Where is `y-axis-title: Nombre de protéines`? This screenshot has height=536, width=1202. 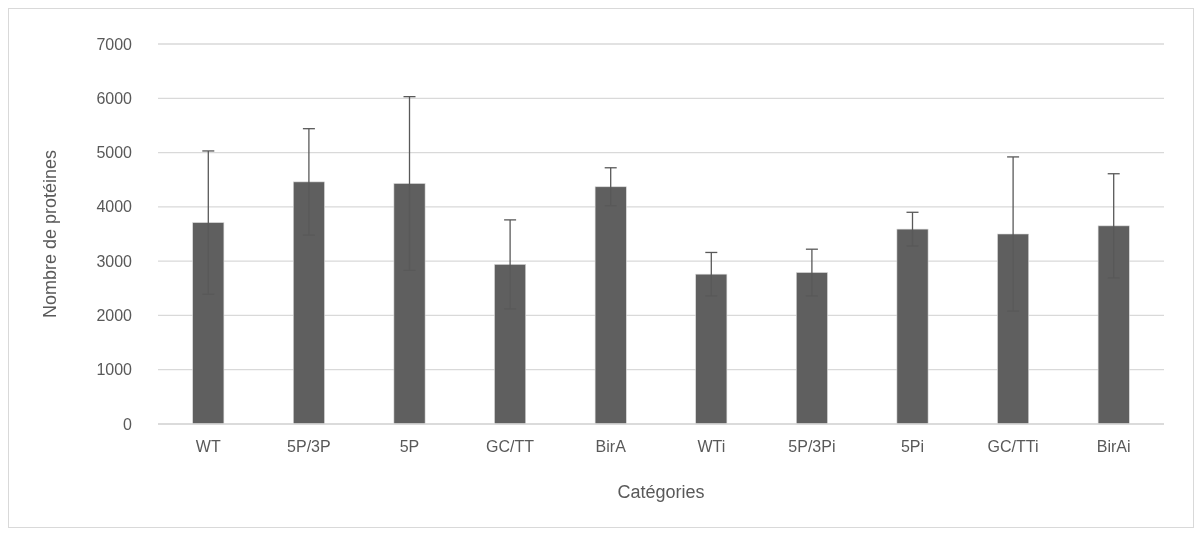 y-axis-title: Nombre de protéines is located at coordinates (50, 234).